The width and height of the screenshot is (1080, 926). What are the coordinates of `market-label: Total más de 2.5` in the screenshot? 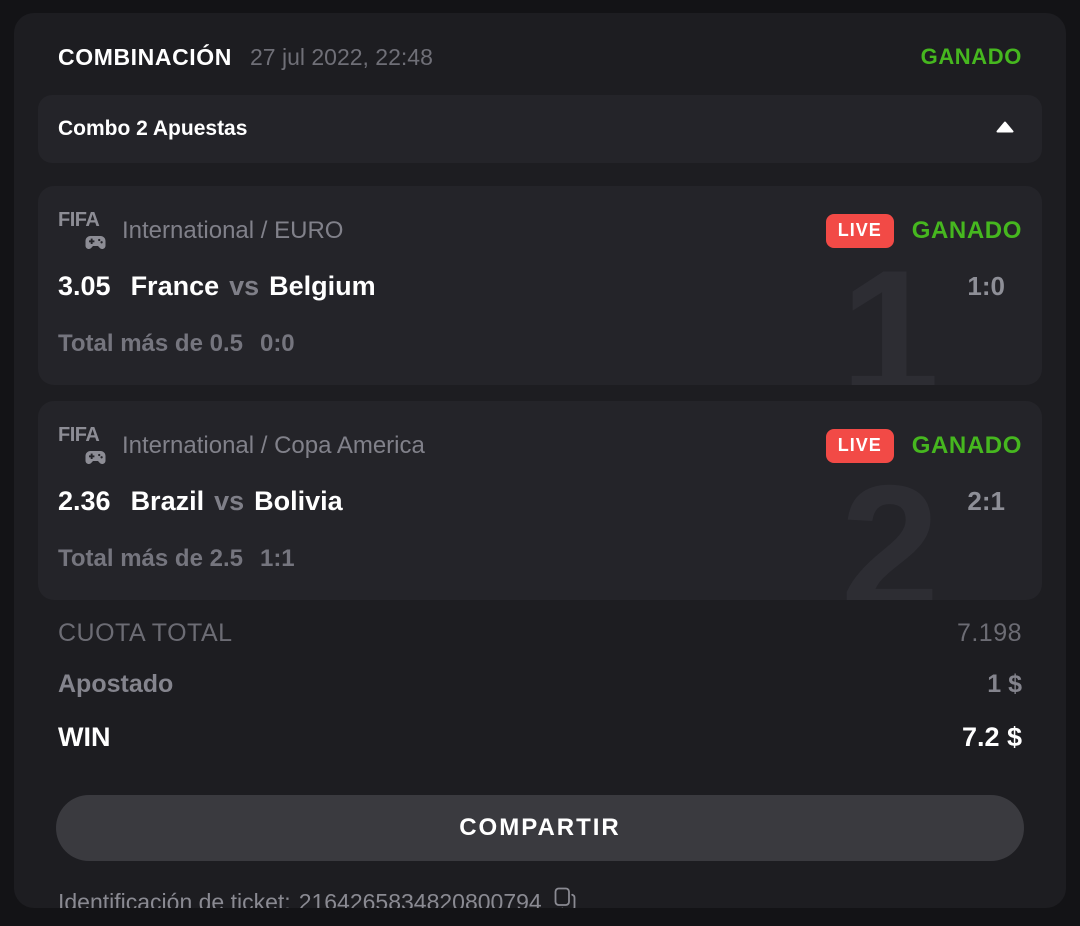 It's located at (150, 558).